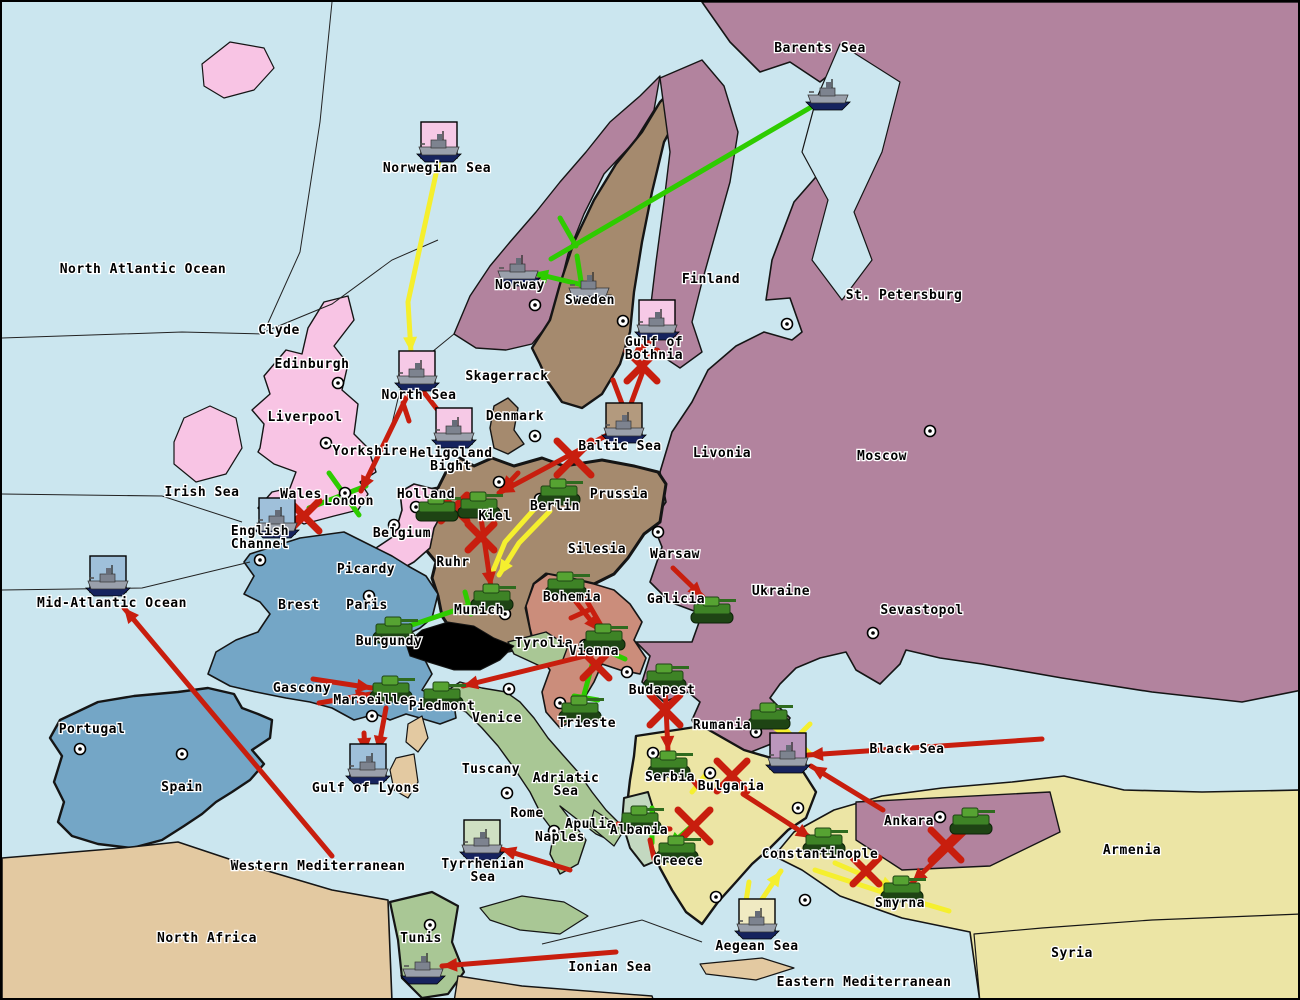 Image resolution: width=1300 pixels, height=1000 pixels. What do you see at coordinates (622, 932) in the screenshot?
I see `sea-boundary-line` at bounding box center [622, 932].